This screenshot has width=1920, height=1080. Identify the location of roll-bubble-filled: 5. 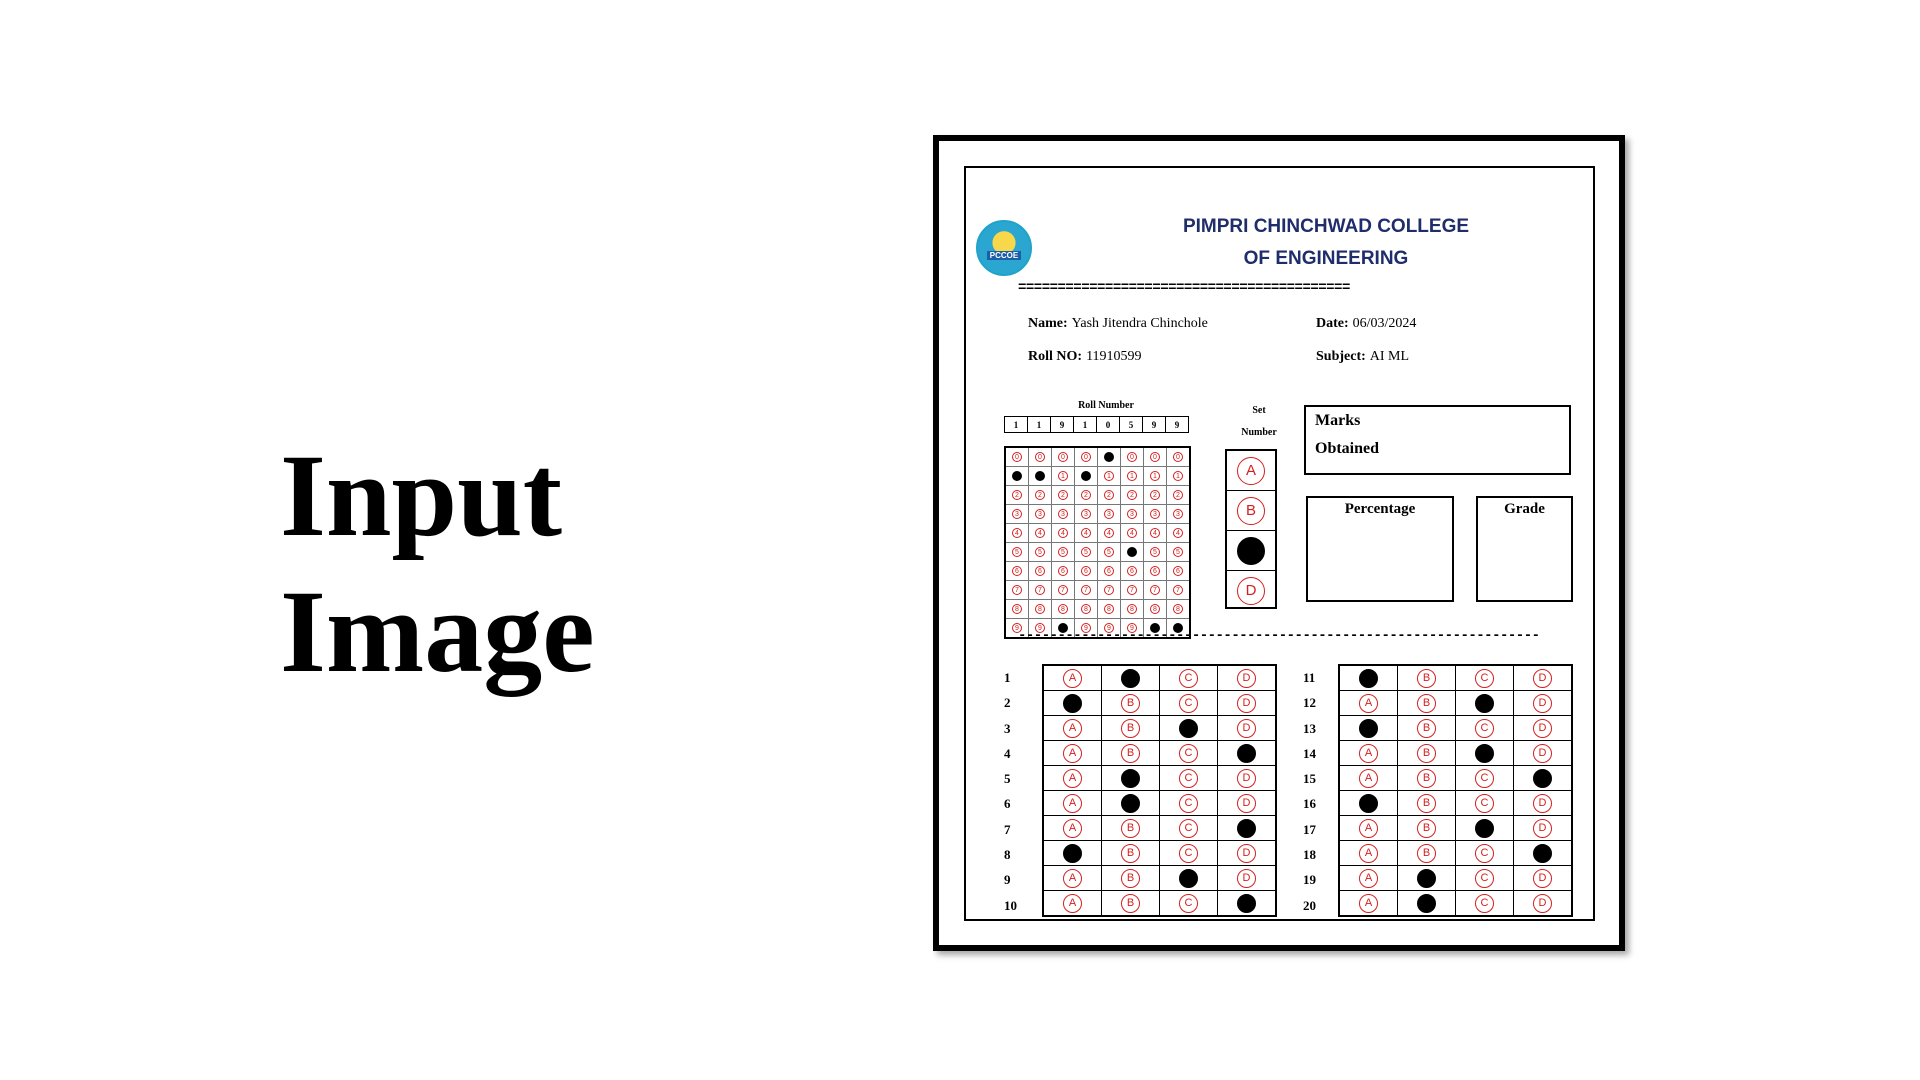
(1132, 552).